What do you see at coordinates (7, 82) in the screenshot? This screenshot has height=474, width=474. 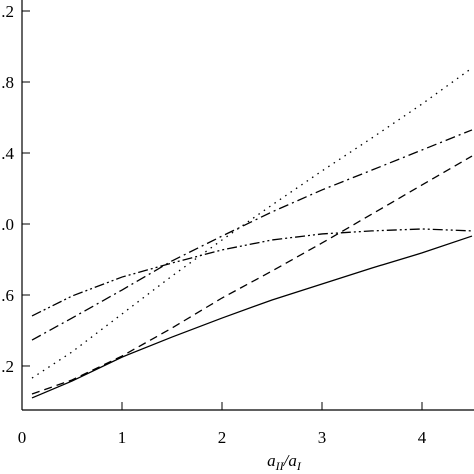 I see `y-tick-label: .8` at bounding box center [7, 82].